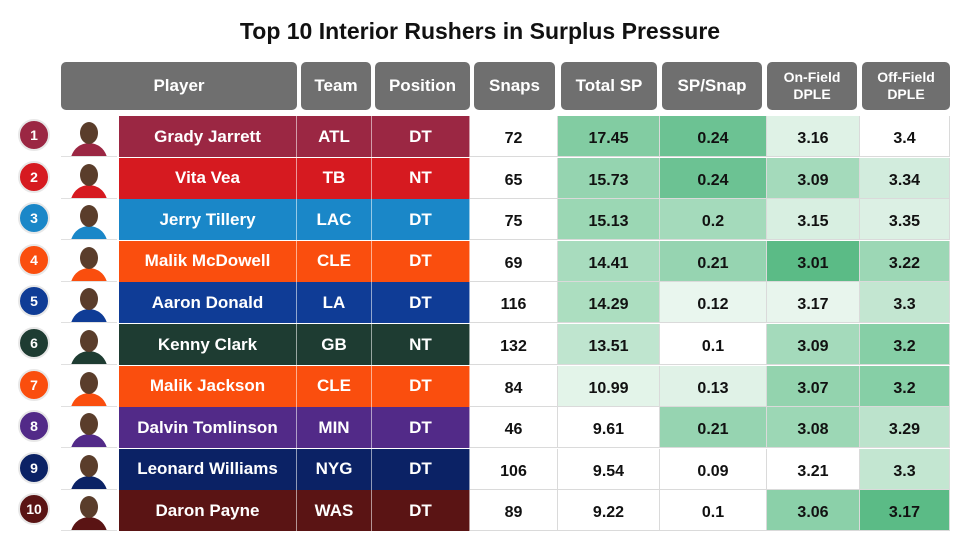 The width and height of the screenshot is (960, 540). I want to click on off-field-dple-cell: 3.34, so click(905, 178).